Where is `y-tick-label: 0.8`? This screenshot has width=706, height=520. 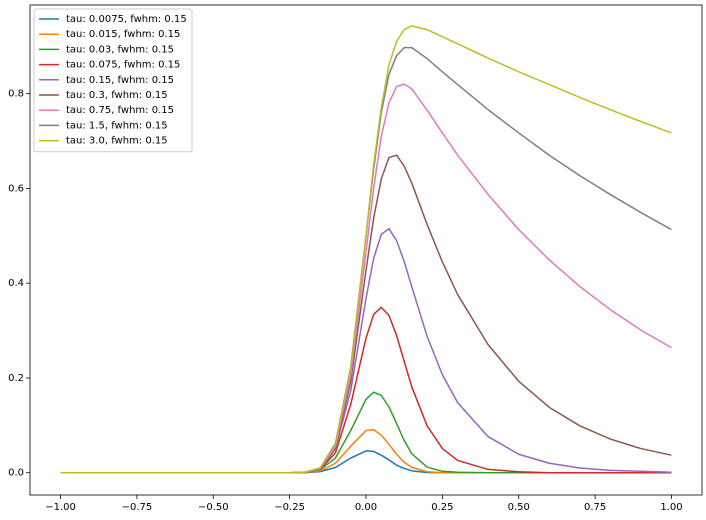 y-tick-label: 0.8 is located at coordinates (16, 94).